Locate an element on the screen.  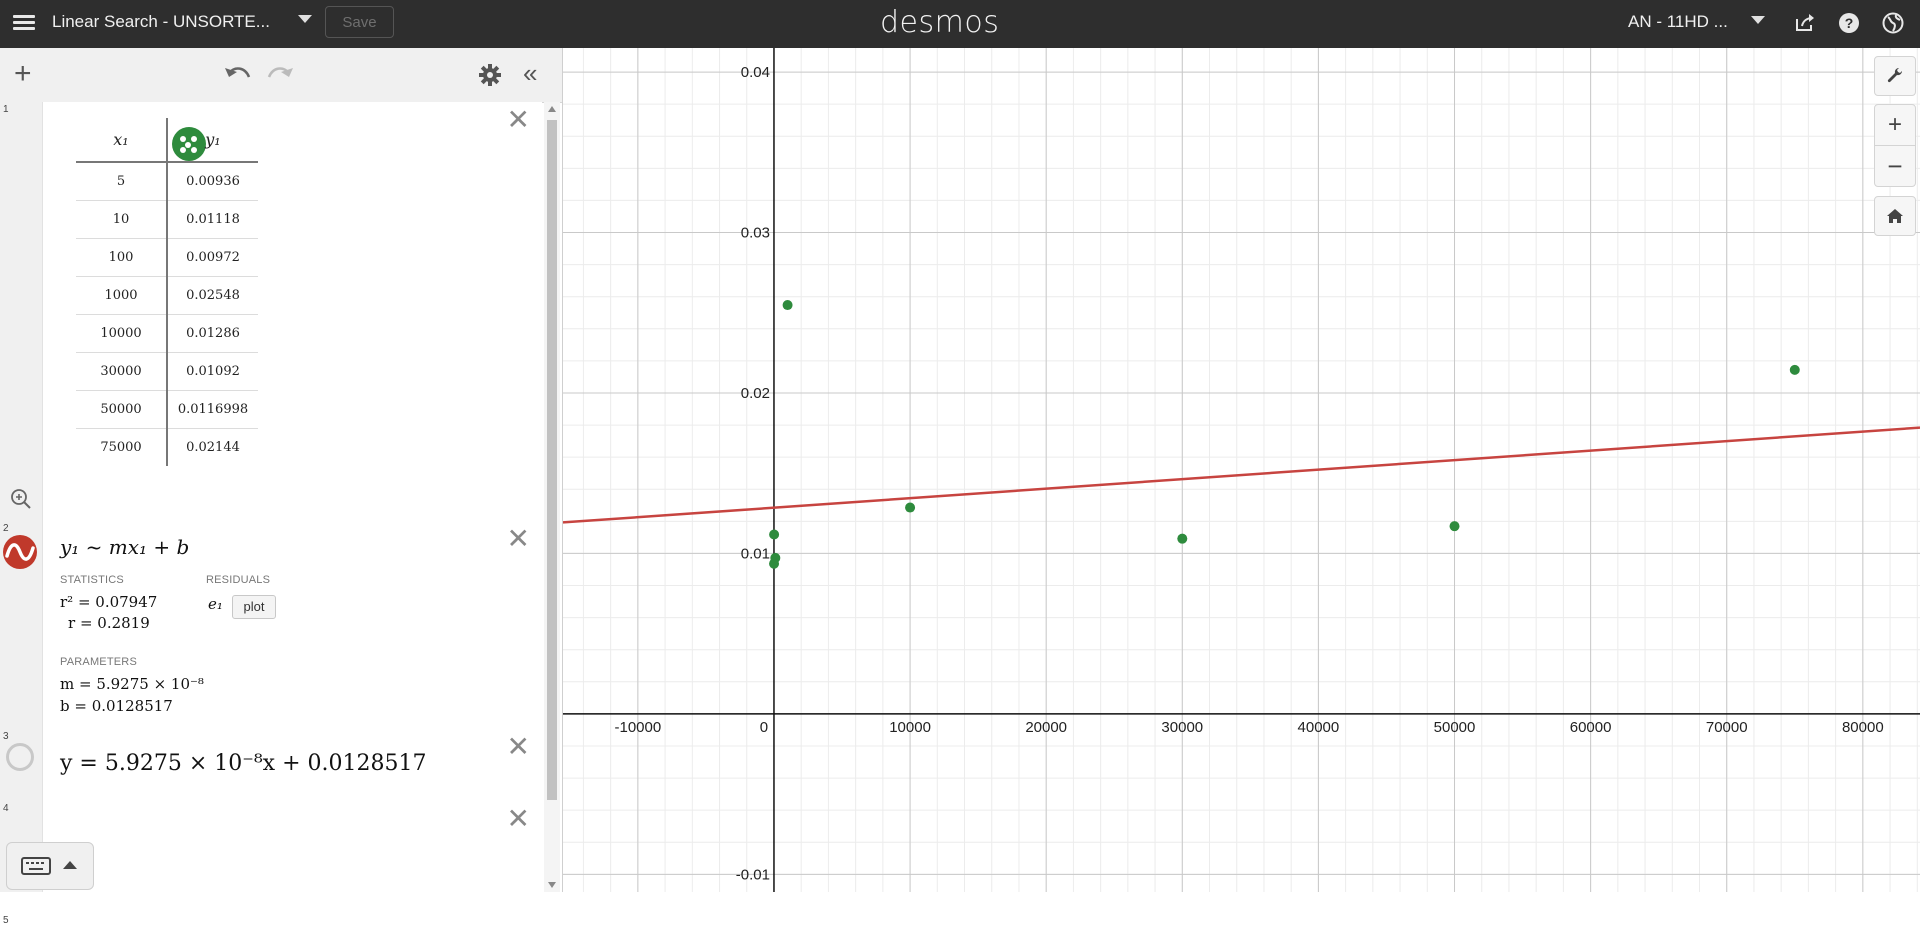
table-row: 100 0.00972 is located at coordinates (167, 257).